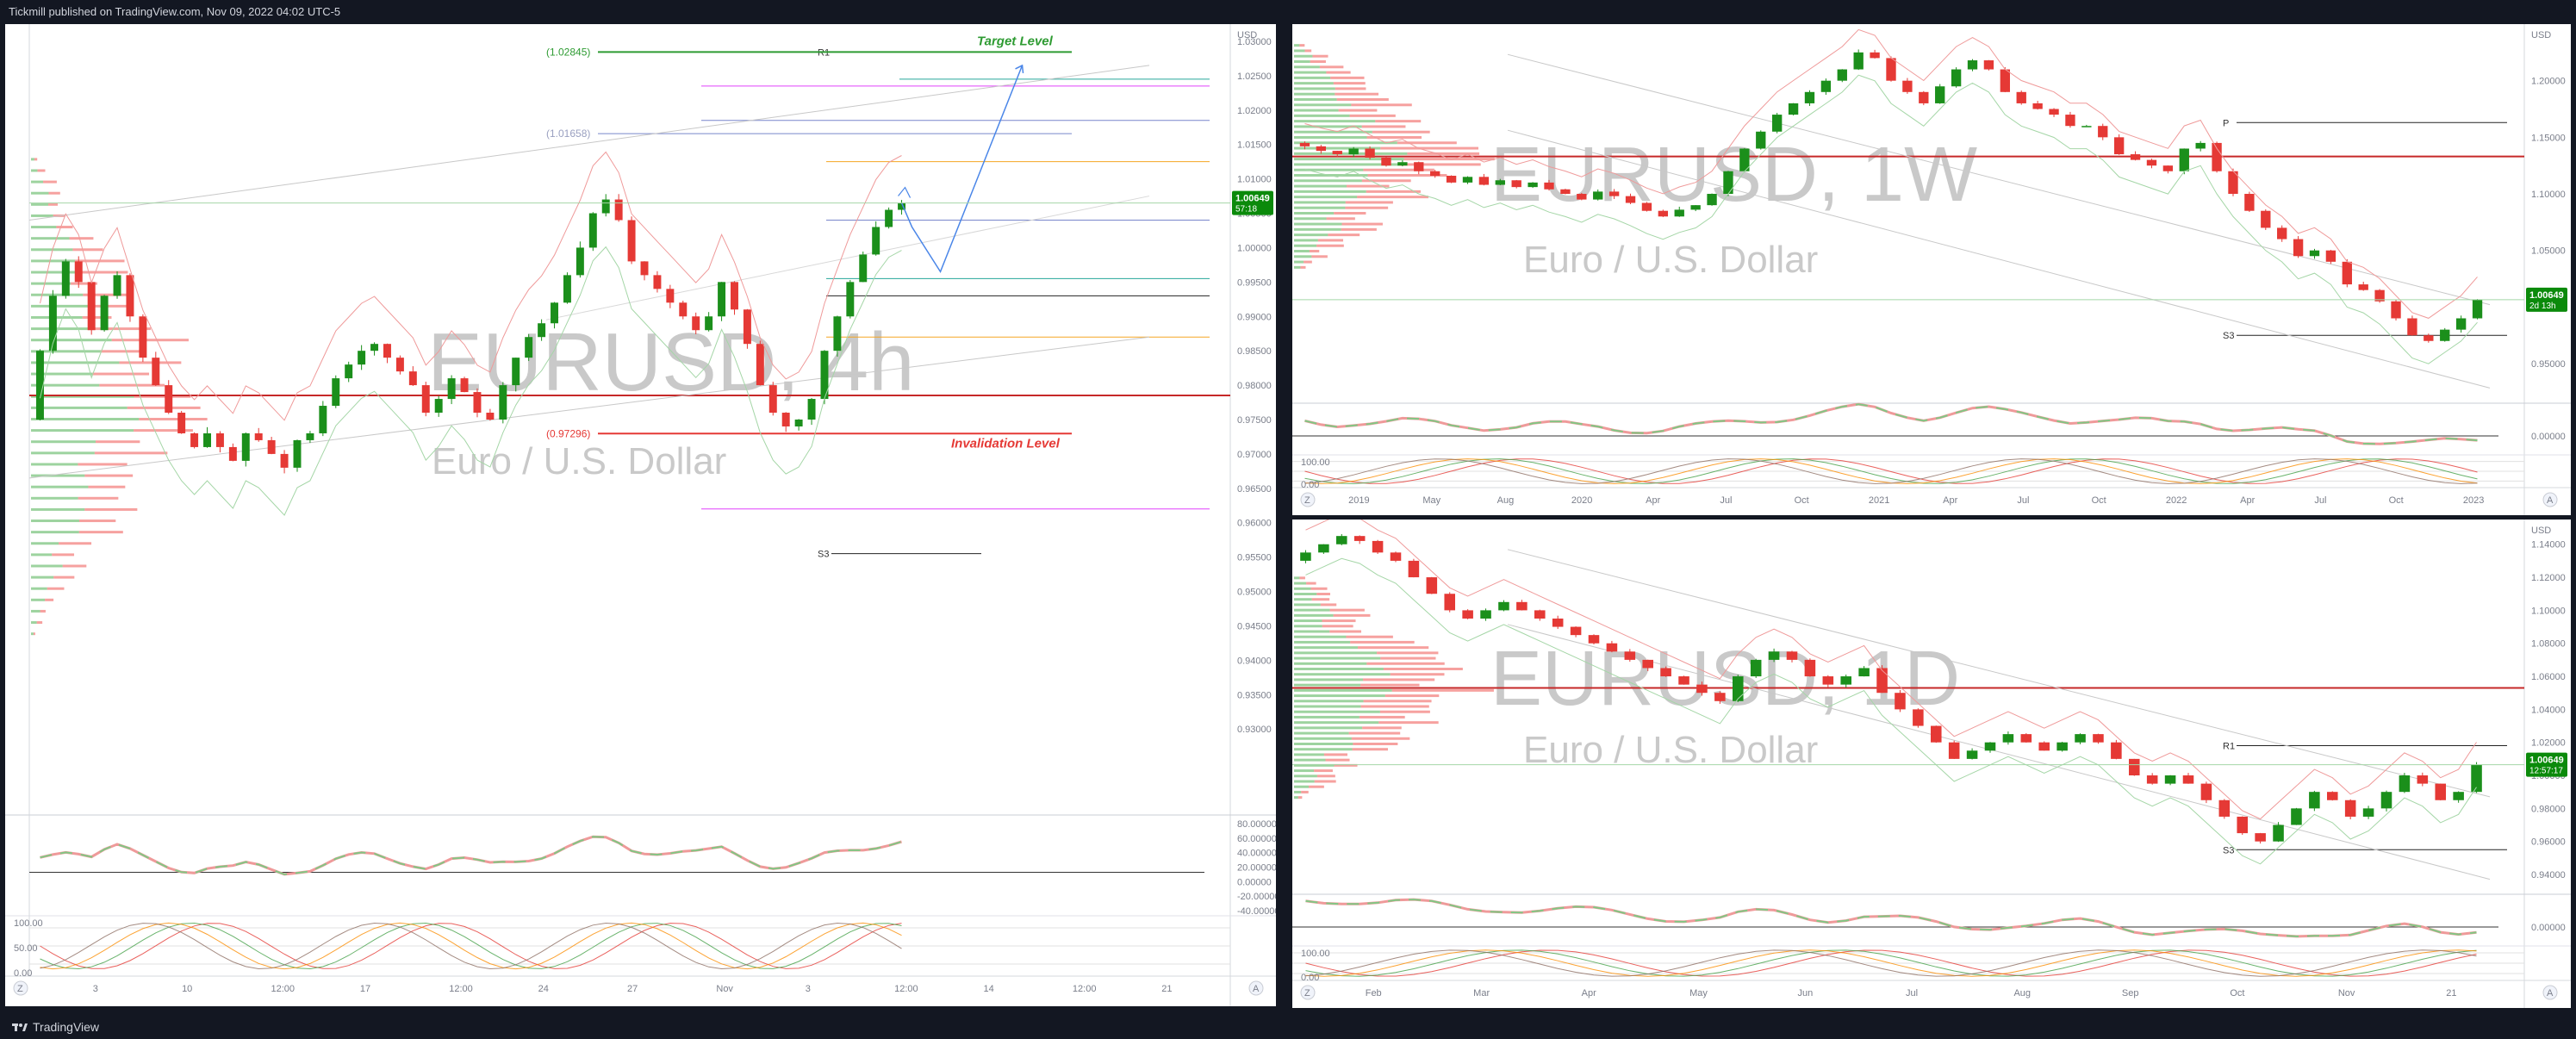 Image resolution: width=2576 pixels, height=1039 pixels. What do you see at coordinates (568, 52) in the screenshot?
I see `level-price-label: (1.02845)` at bounding box center [568, 52].